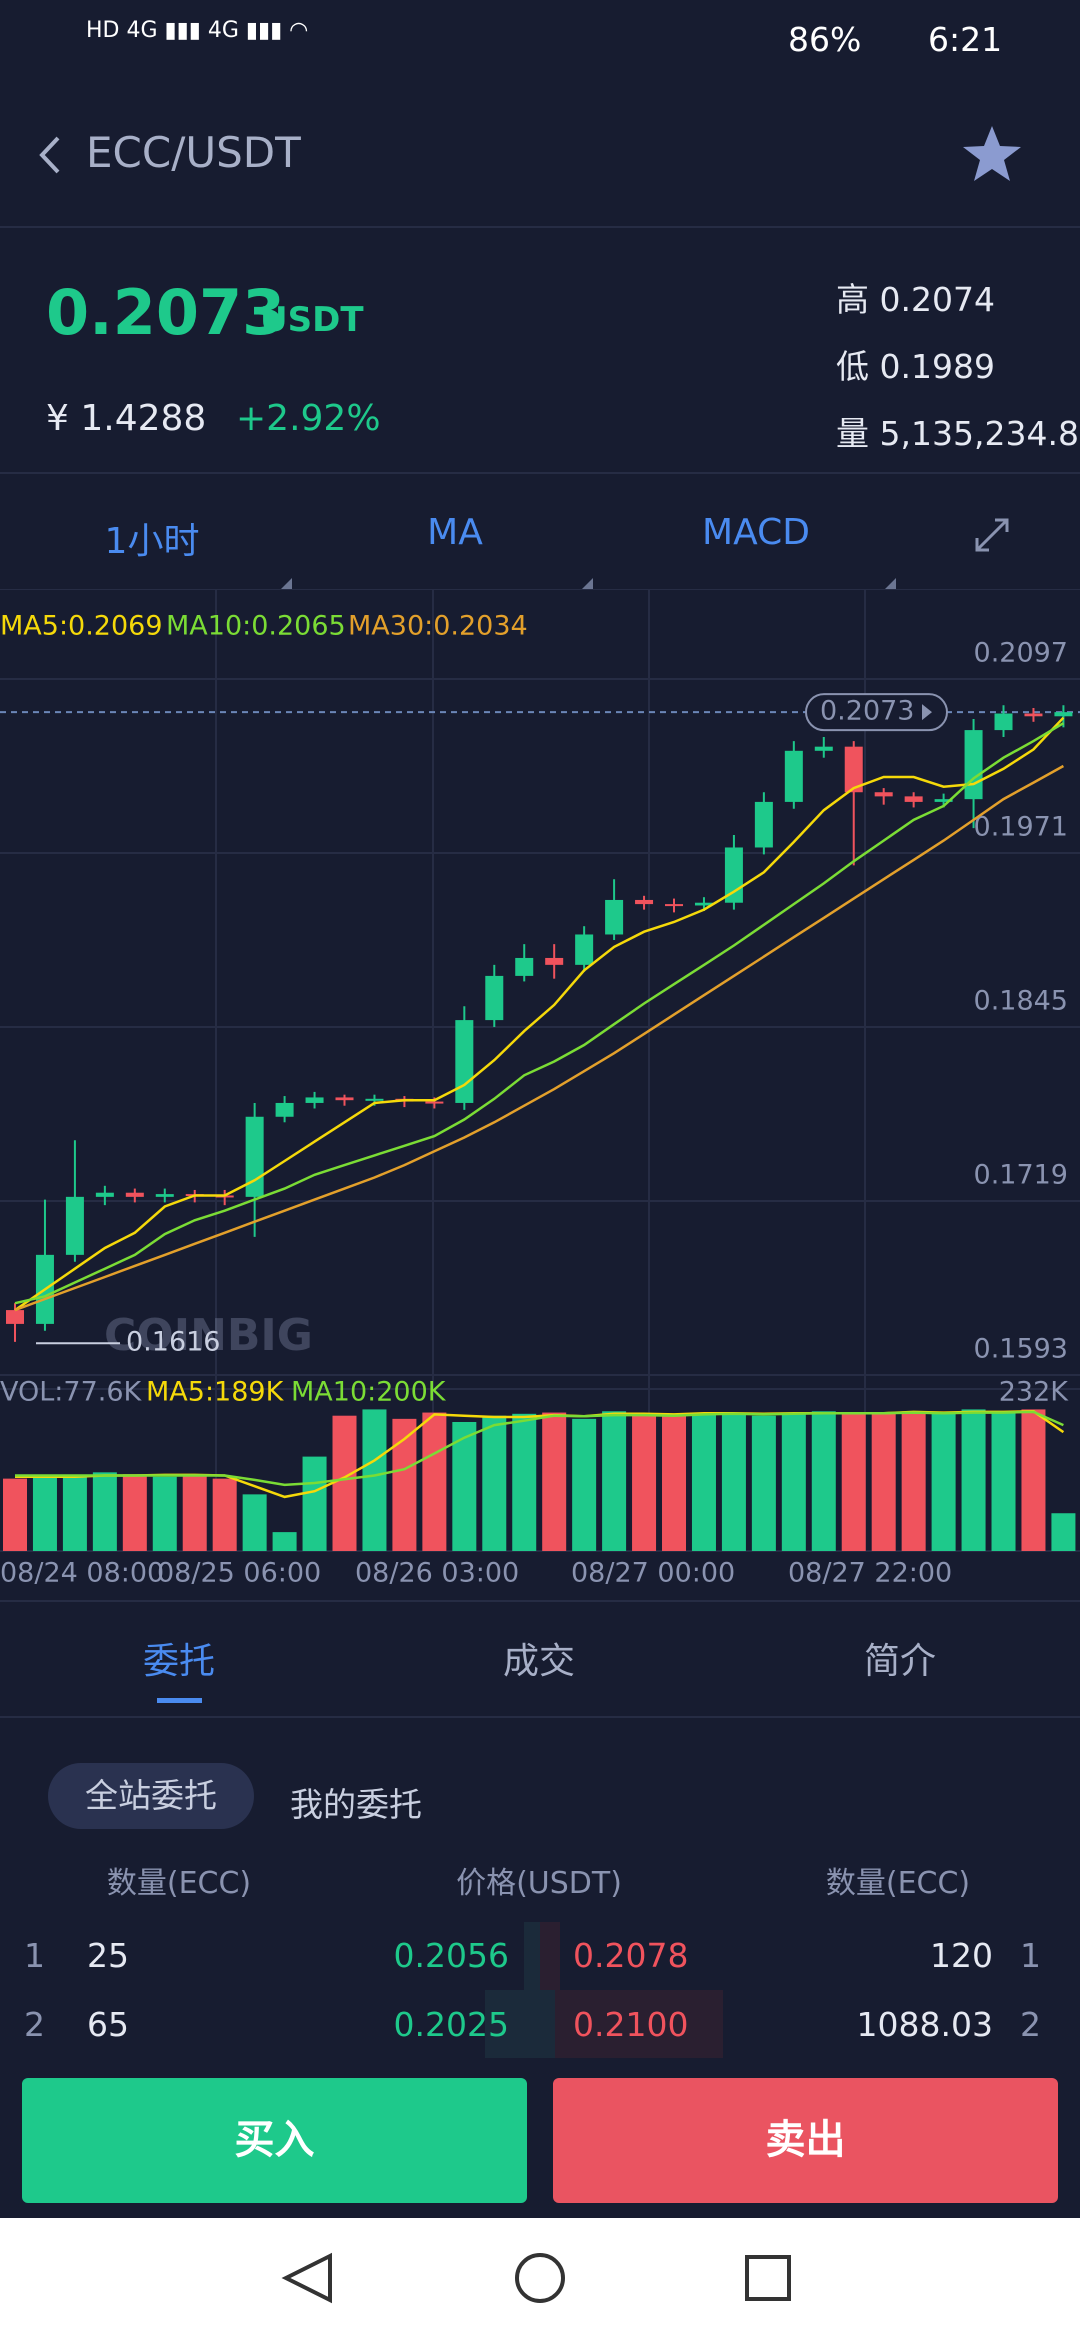 The height and width of the screenshot is (2340, 1080). What do you see at coordinates (455, 532) in the screenshot?
I see `ma-tab: MA` at bounding box center [455, 532].